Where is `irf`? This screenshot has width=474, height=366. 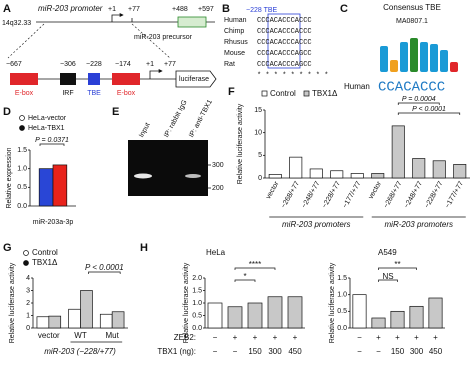 irf is located at coordinates (68, 79).